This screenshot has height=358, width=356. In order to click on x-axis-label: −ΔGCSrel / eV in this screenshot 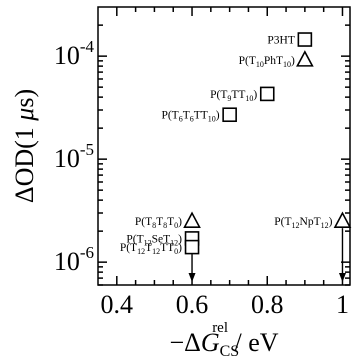, I will do `click(223, 339)`.